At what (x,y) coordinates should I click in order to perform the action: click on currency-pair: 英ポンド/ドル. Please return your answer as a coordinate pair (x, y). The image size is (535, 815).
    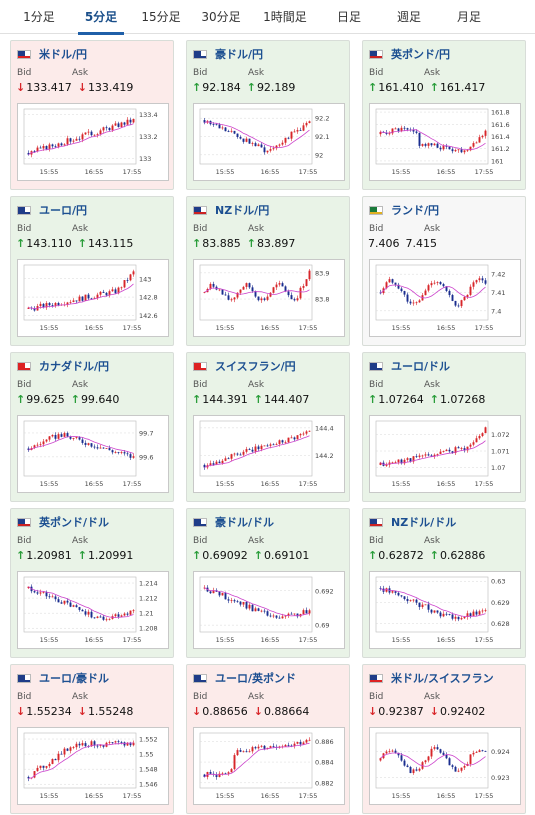
    Looking at the image, I should click on (74, 522).